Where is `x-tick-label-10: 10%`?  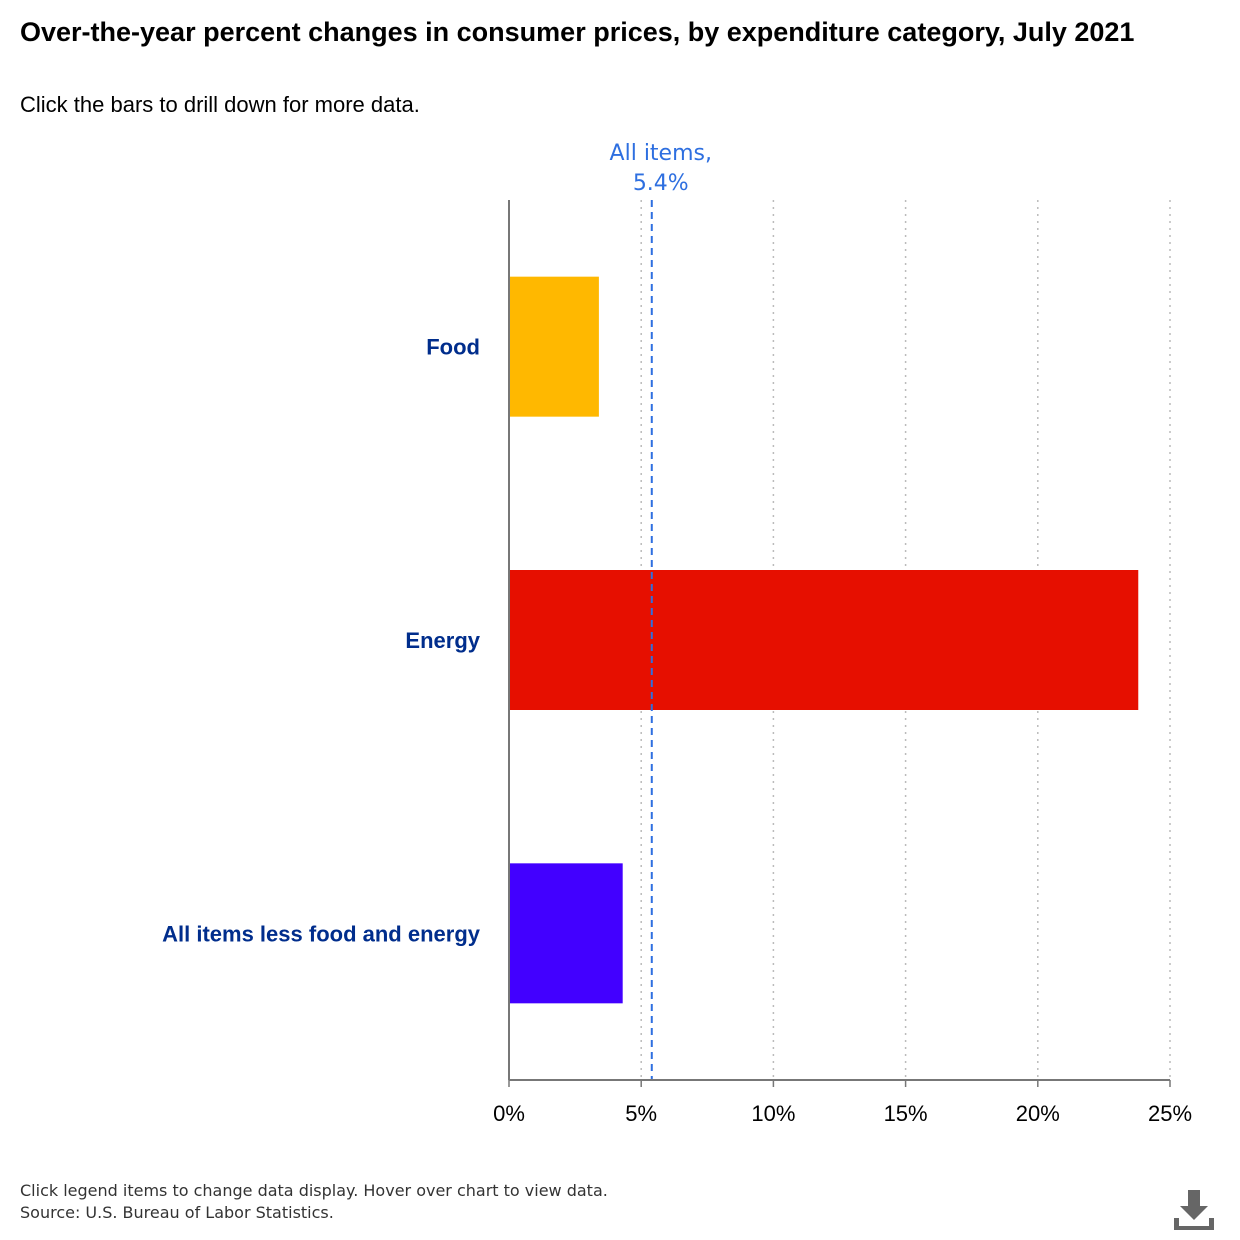 x-tick-label-10: 10% is located at coordinates (773, 1113).